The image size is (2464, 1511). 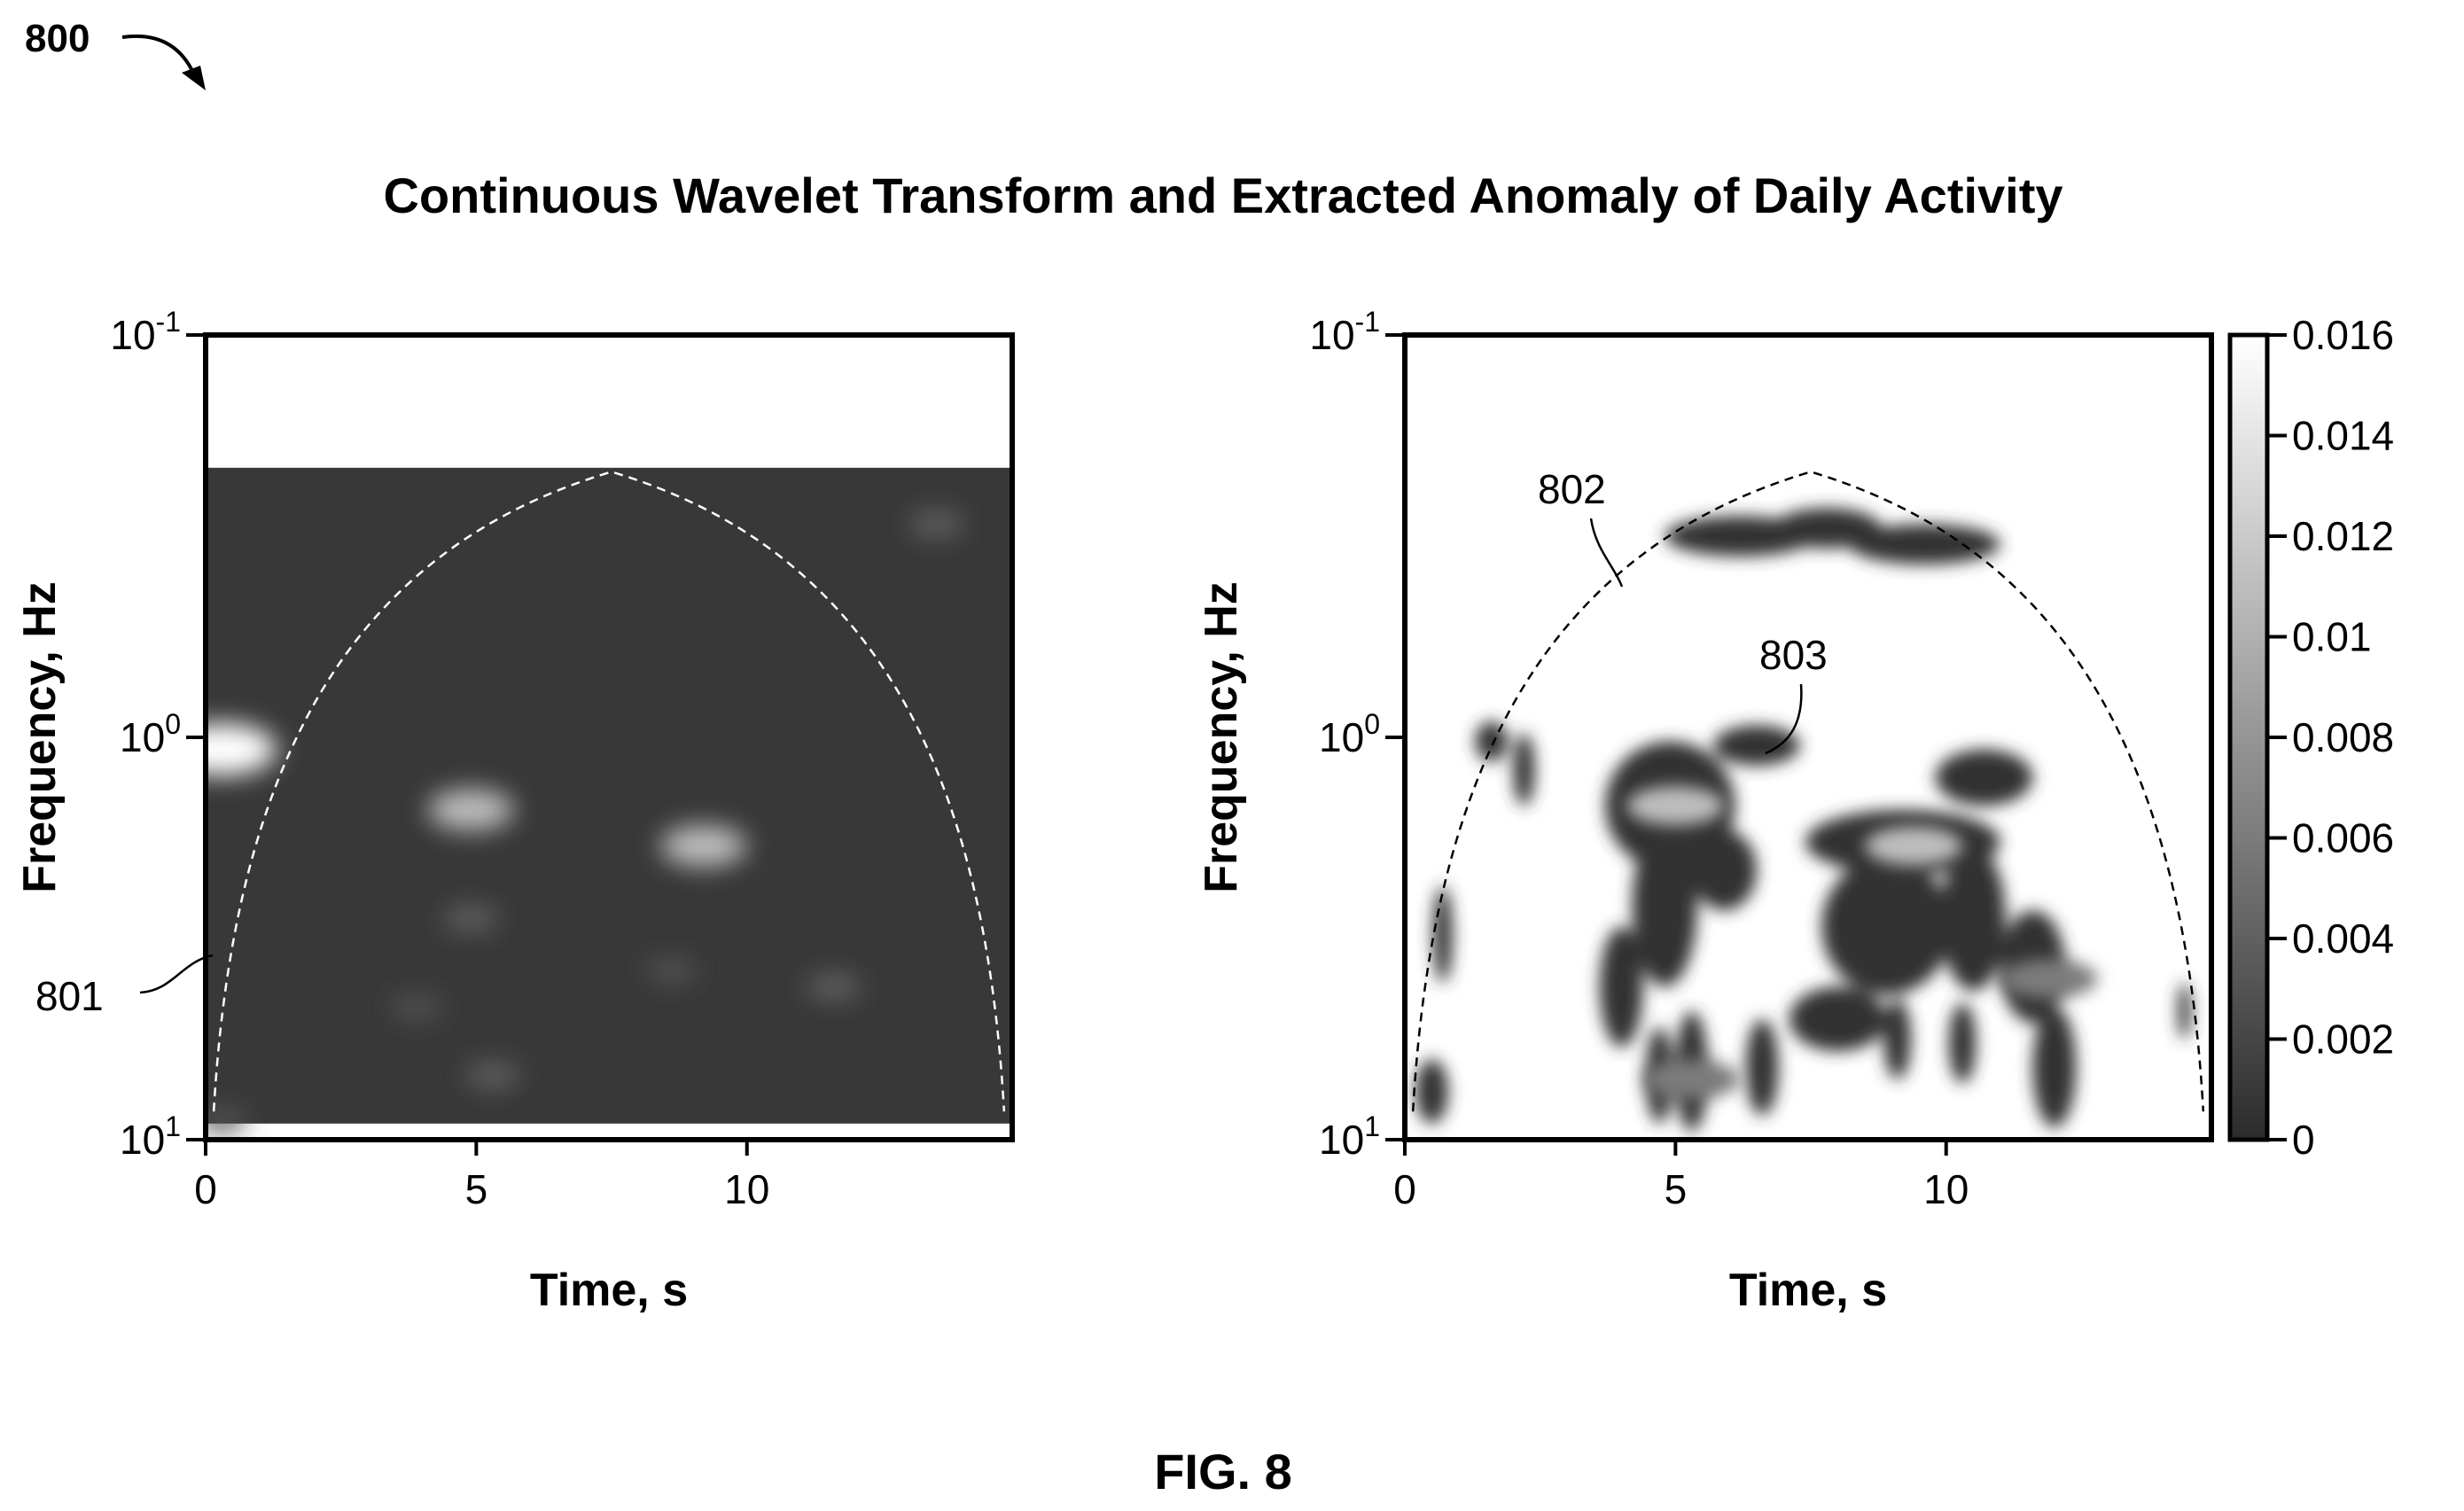 What do you see at coordinates (150, 734) in the screenshot?
I see `left-y-tick-label: 10⁰` at bounding box center [150, 734].